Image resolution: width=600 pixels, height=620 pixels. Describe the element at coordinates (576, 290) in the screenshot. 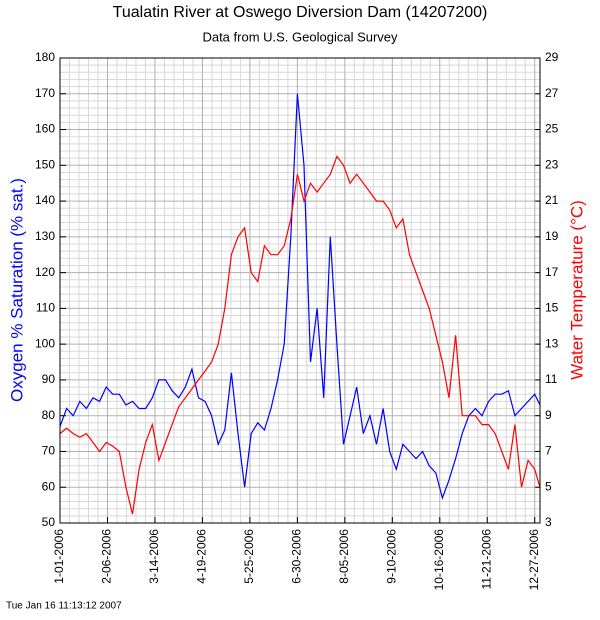

I see `y2-axis-label: Water Temperature (°C)` at that location.